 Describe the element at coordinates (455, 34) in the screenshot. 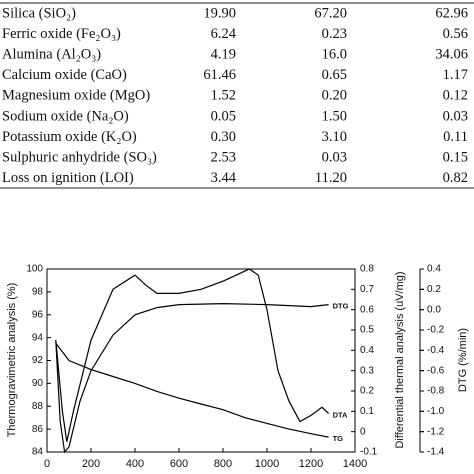

I see `table-cell: 0.56` at that location.